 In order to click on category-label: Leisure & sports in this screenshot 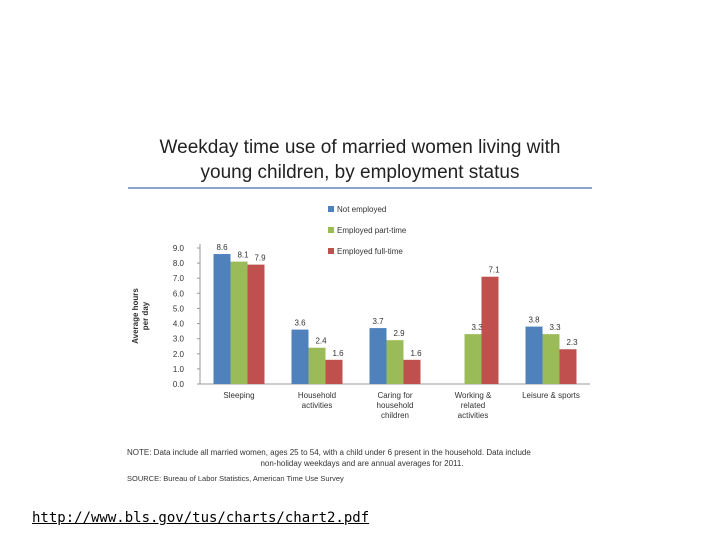, I will do `click(551, 395)`.